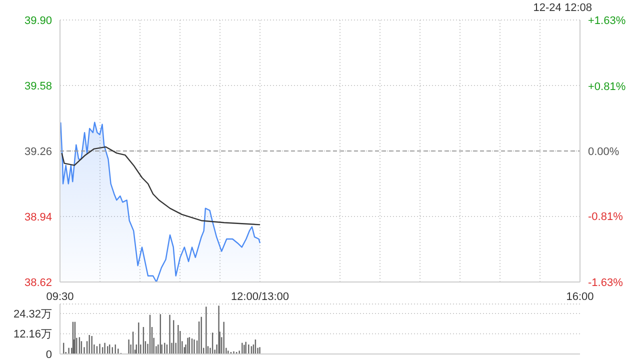 The height and width of the screenshot is (360, 640). Describe the element at coordinates (562, 8) in the screenshot. I see `chart-subtitle: 12-24 12:08` at that location.